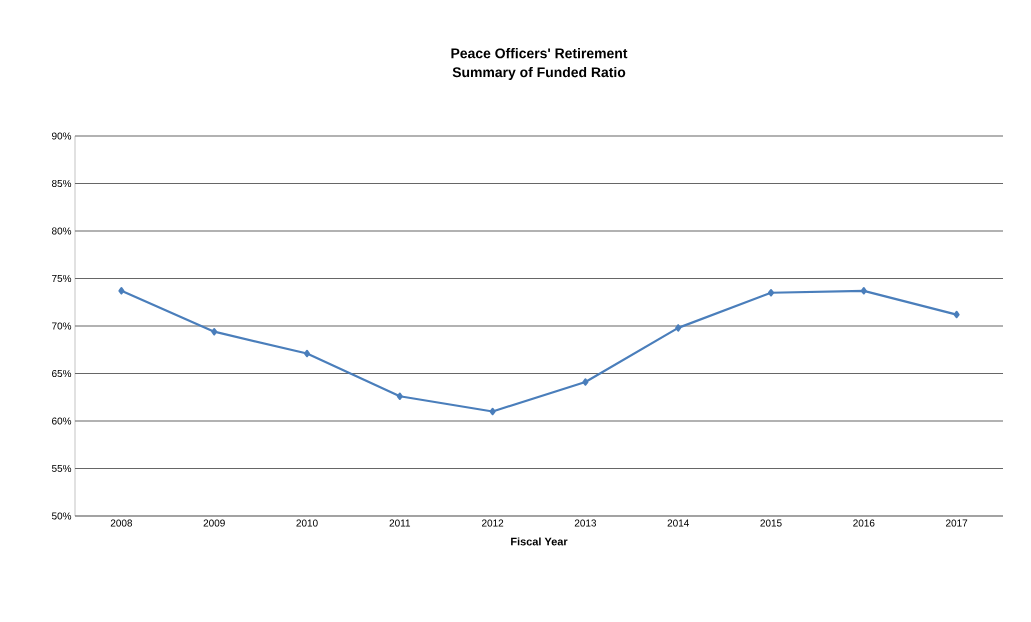 This screenshot has width=1031, height=622. Describe the element at coordinates (62, 326) in the screenshot. I see `y-tick-label: 70%` at that location.